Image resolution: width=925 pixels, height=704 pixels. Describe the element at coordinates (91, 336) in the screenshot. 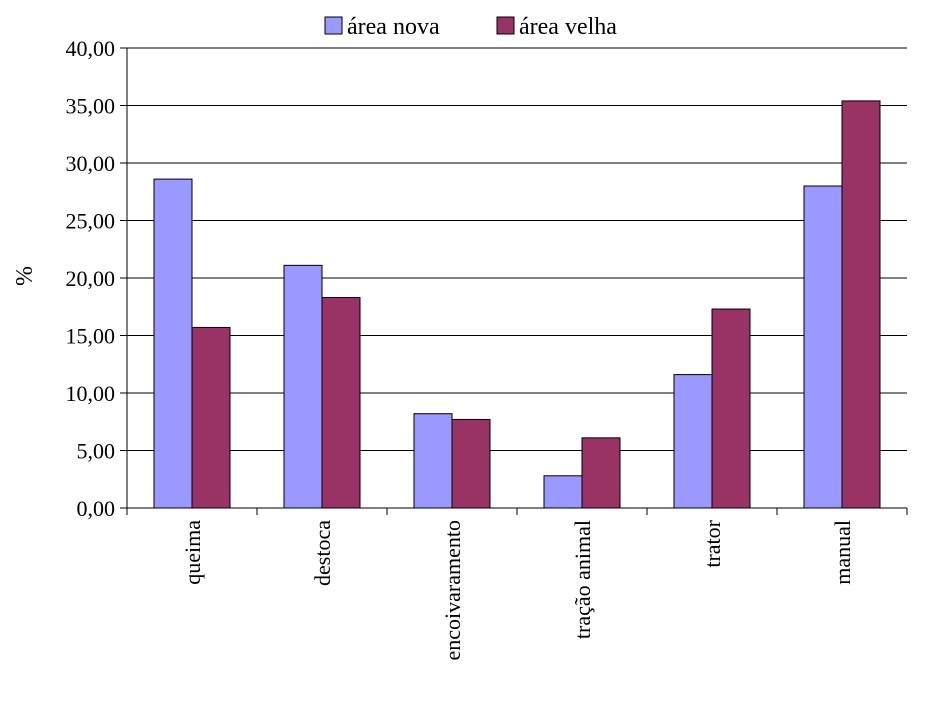

I see `y-tick-label: 15,00` at that location.